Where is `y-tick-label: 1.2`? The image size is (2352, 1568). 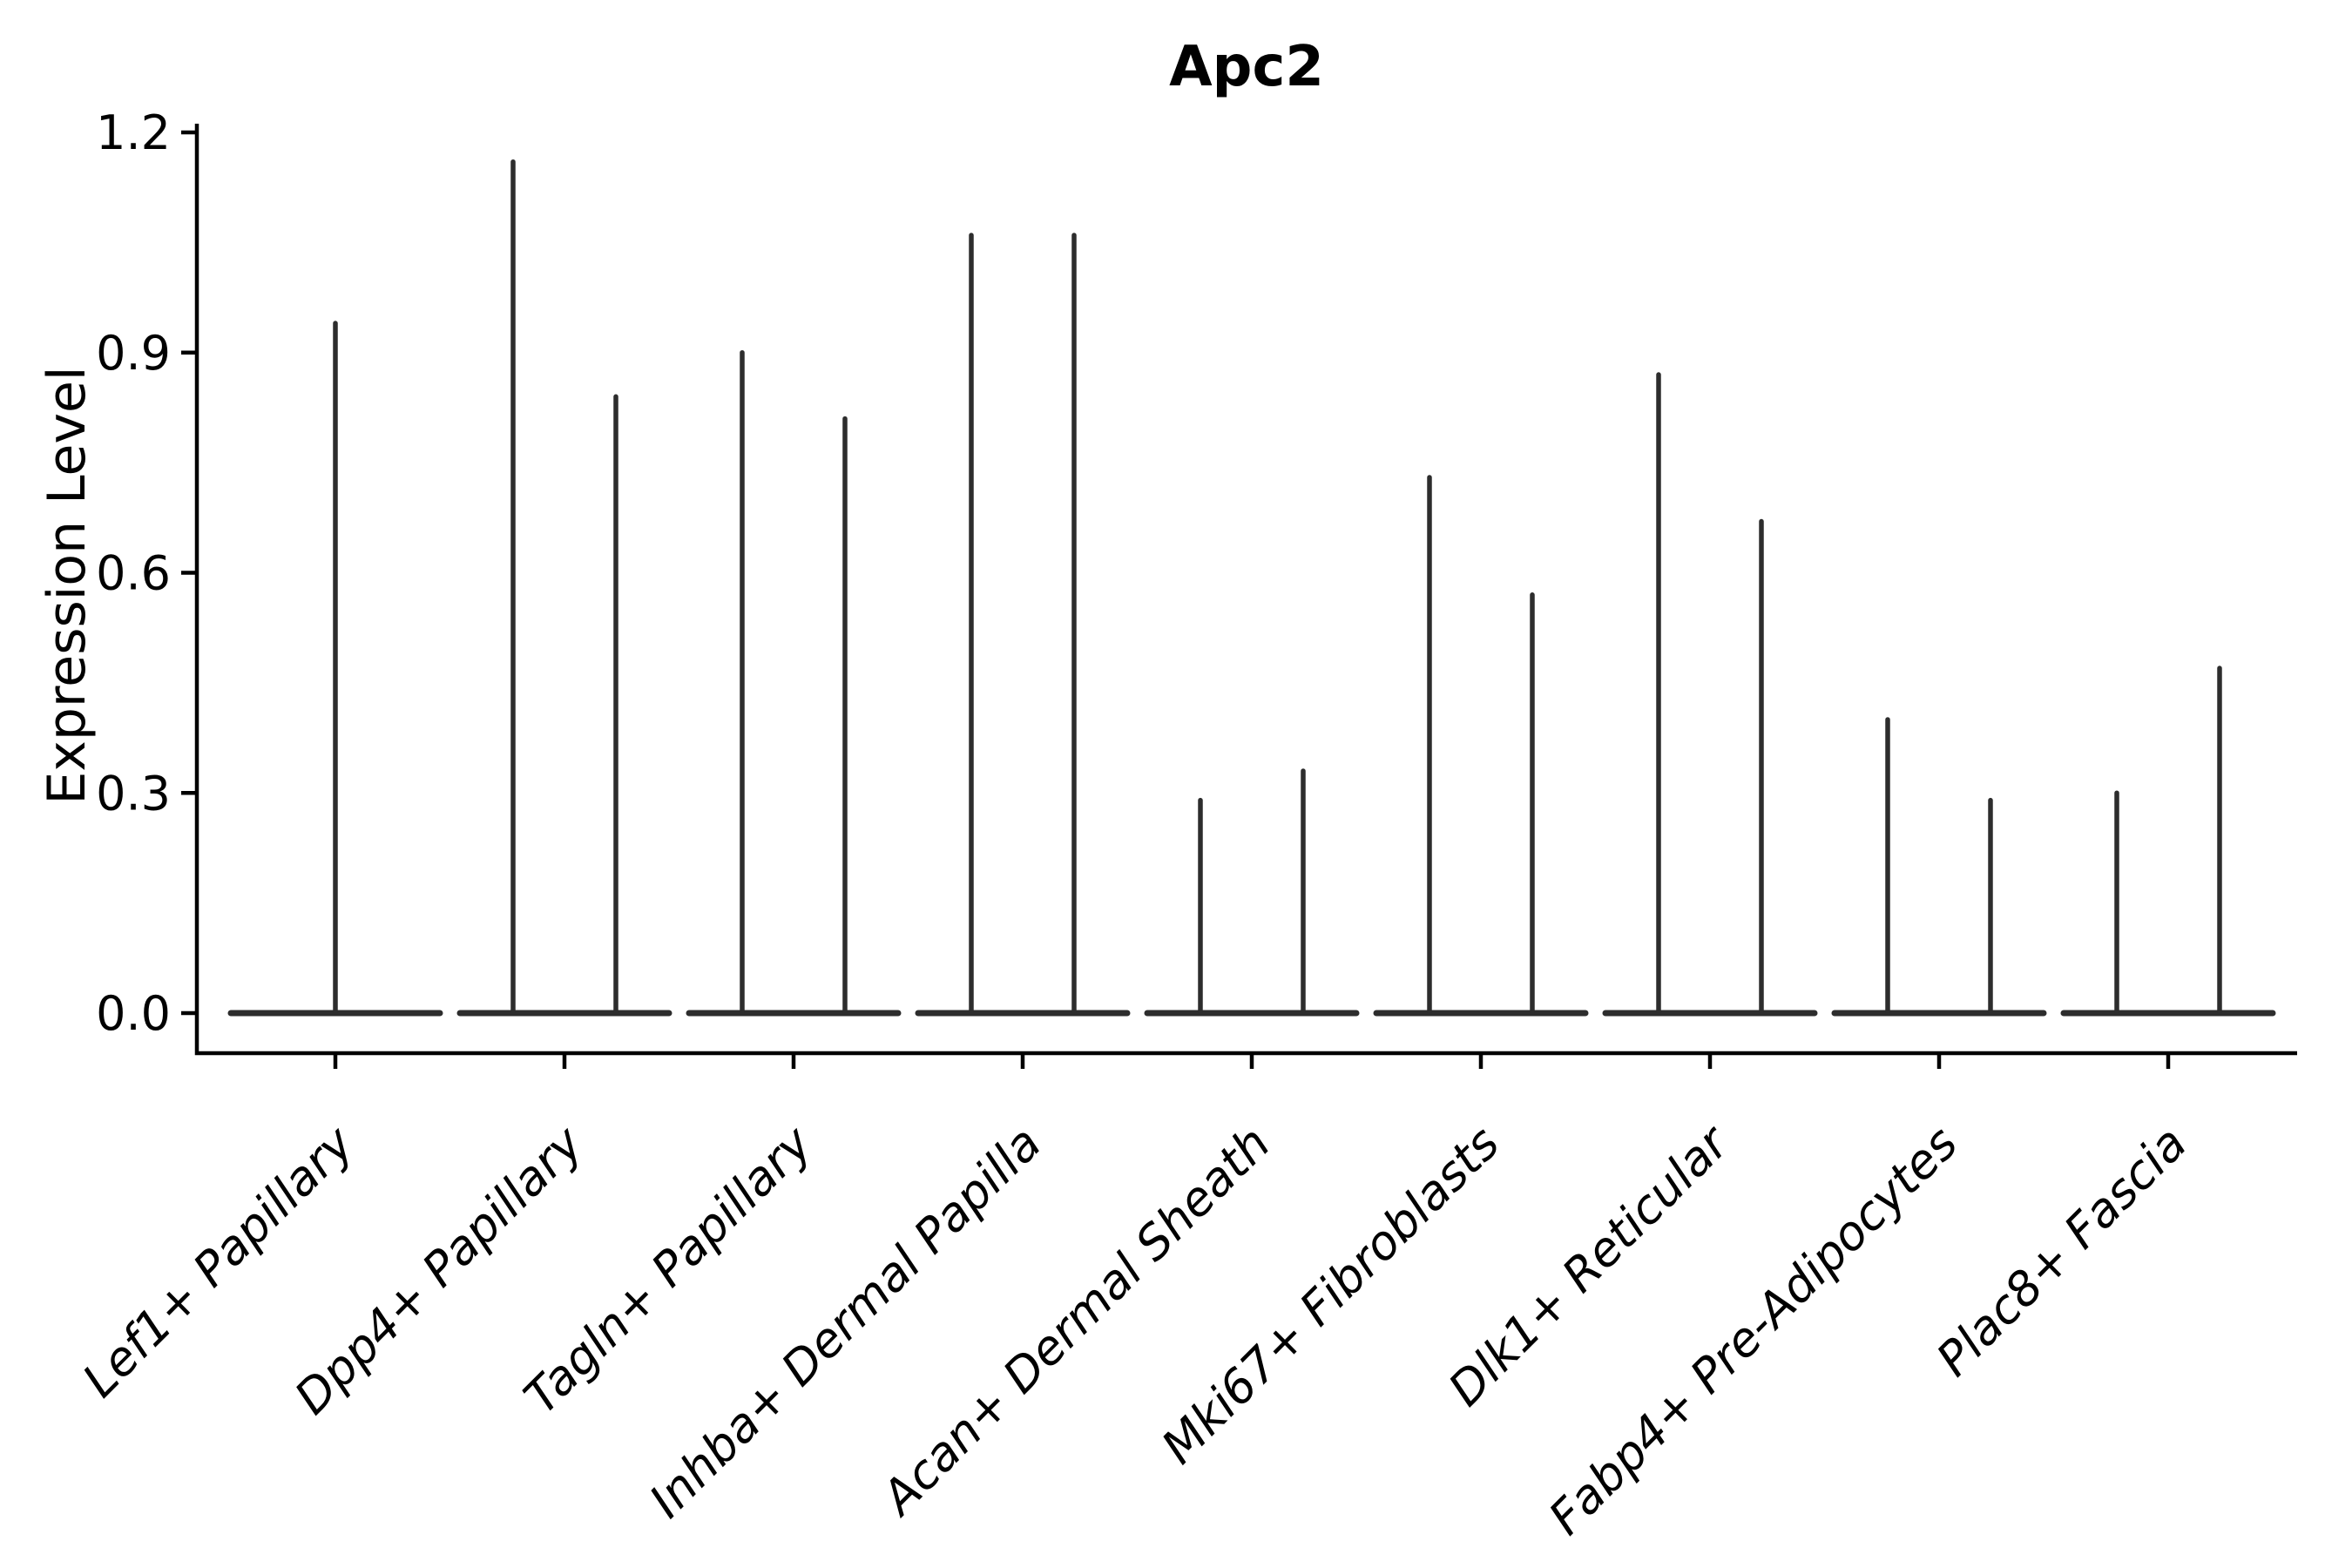 y-tick-label: 1.2 is located at coordinates (134, 132).